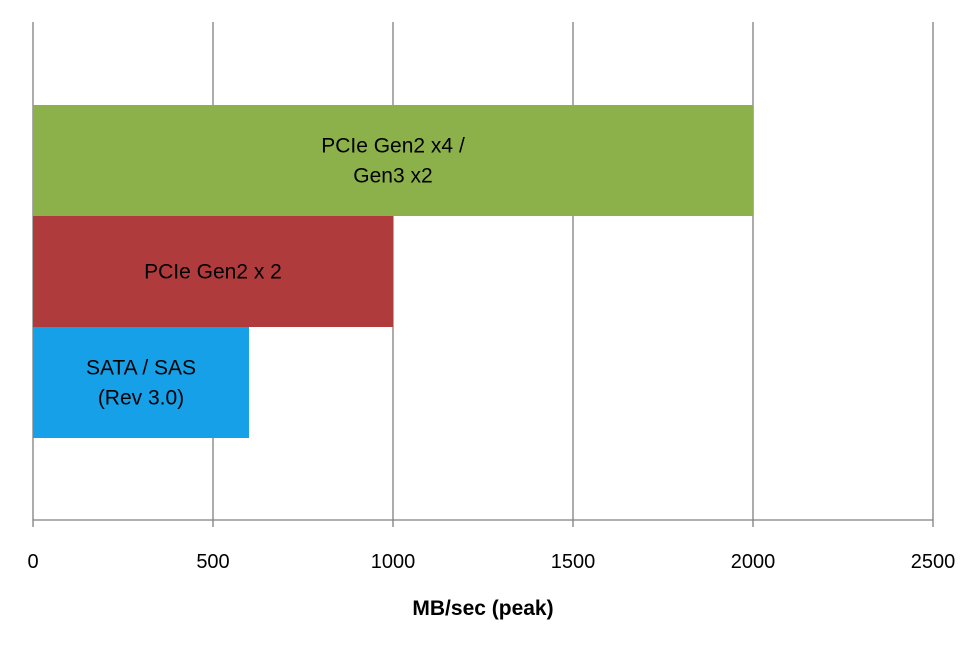  What do you see at coordinates (392, 176) in the screenshot?
I see `bar-label-1-line-2: Gen3 x2` at bounding box center [392, 176].